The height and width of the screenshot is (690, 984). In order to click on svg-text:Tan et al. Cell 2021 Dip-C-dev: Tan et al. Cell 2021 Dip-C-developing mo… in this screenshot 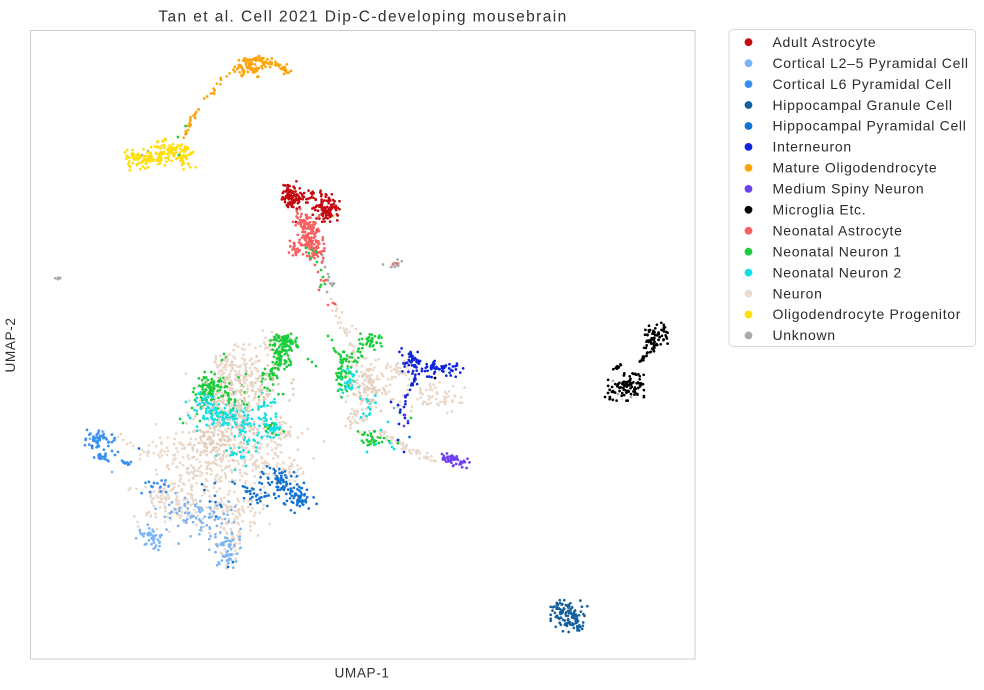, I will do `click(362, 17)`.